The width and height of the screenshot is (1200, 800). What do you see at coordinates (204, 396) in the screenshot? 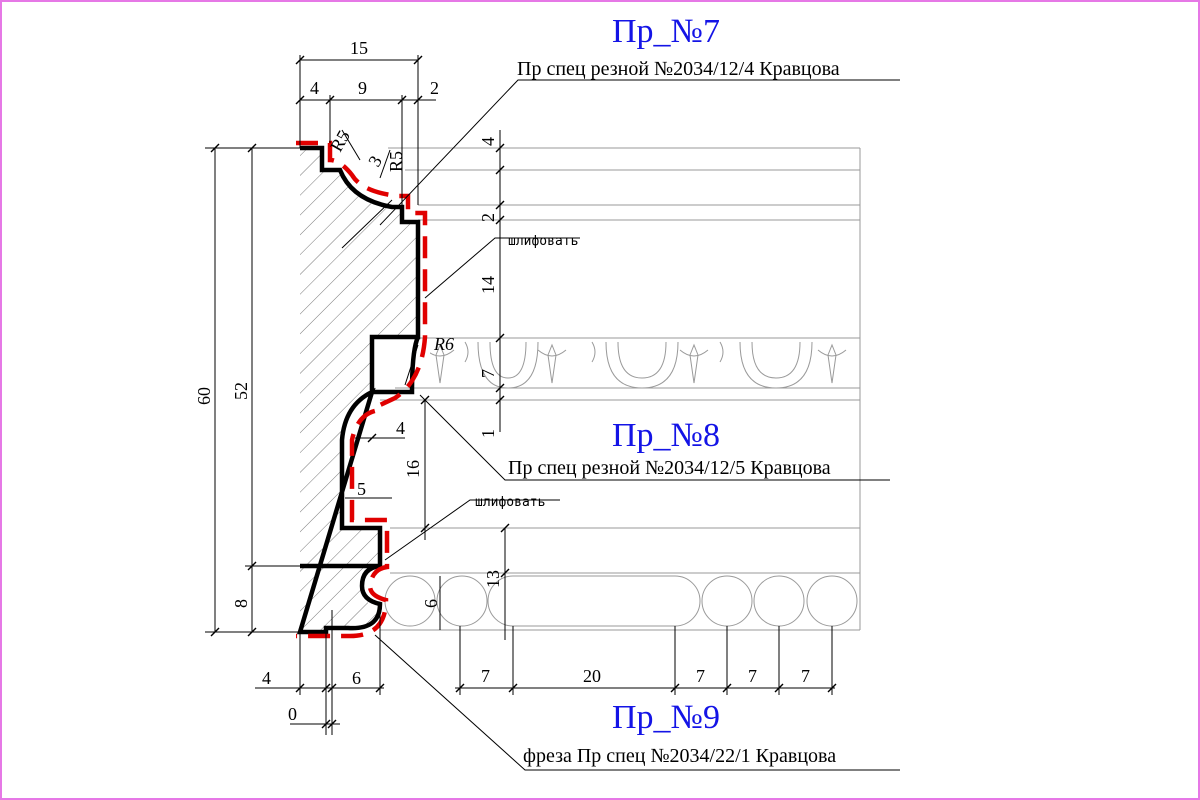
I see `dim-left-60: 60` at bounding box center [204, 396].